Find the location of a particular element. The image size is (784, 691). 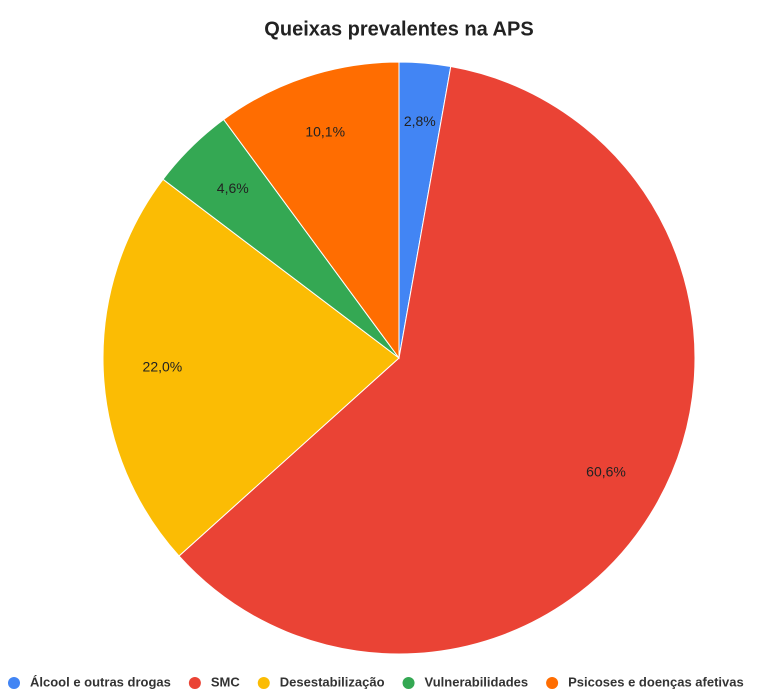

value-label: 10,1% is located at coordinates (325, 132).